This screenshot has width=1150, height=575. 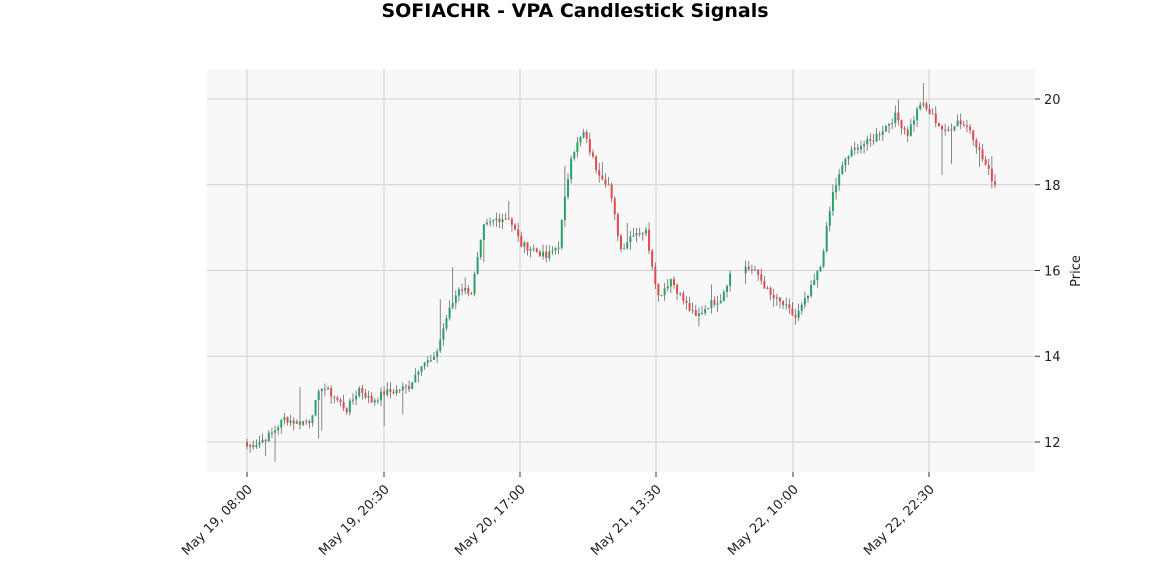 I want to click on x-tick-label: May 20, 17:00, so click(x=490, y=520).